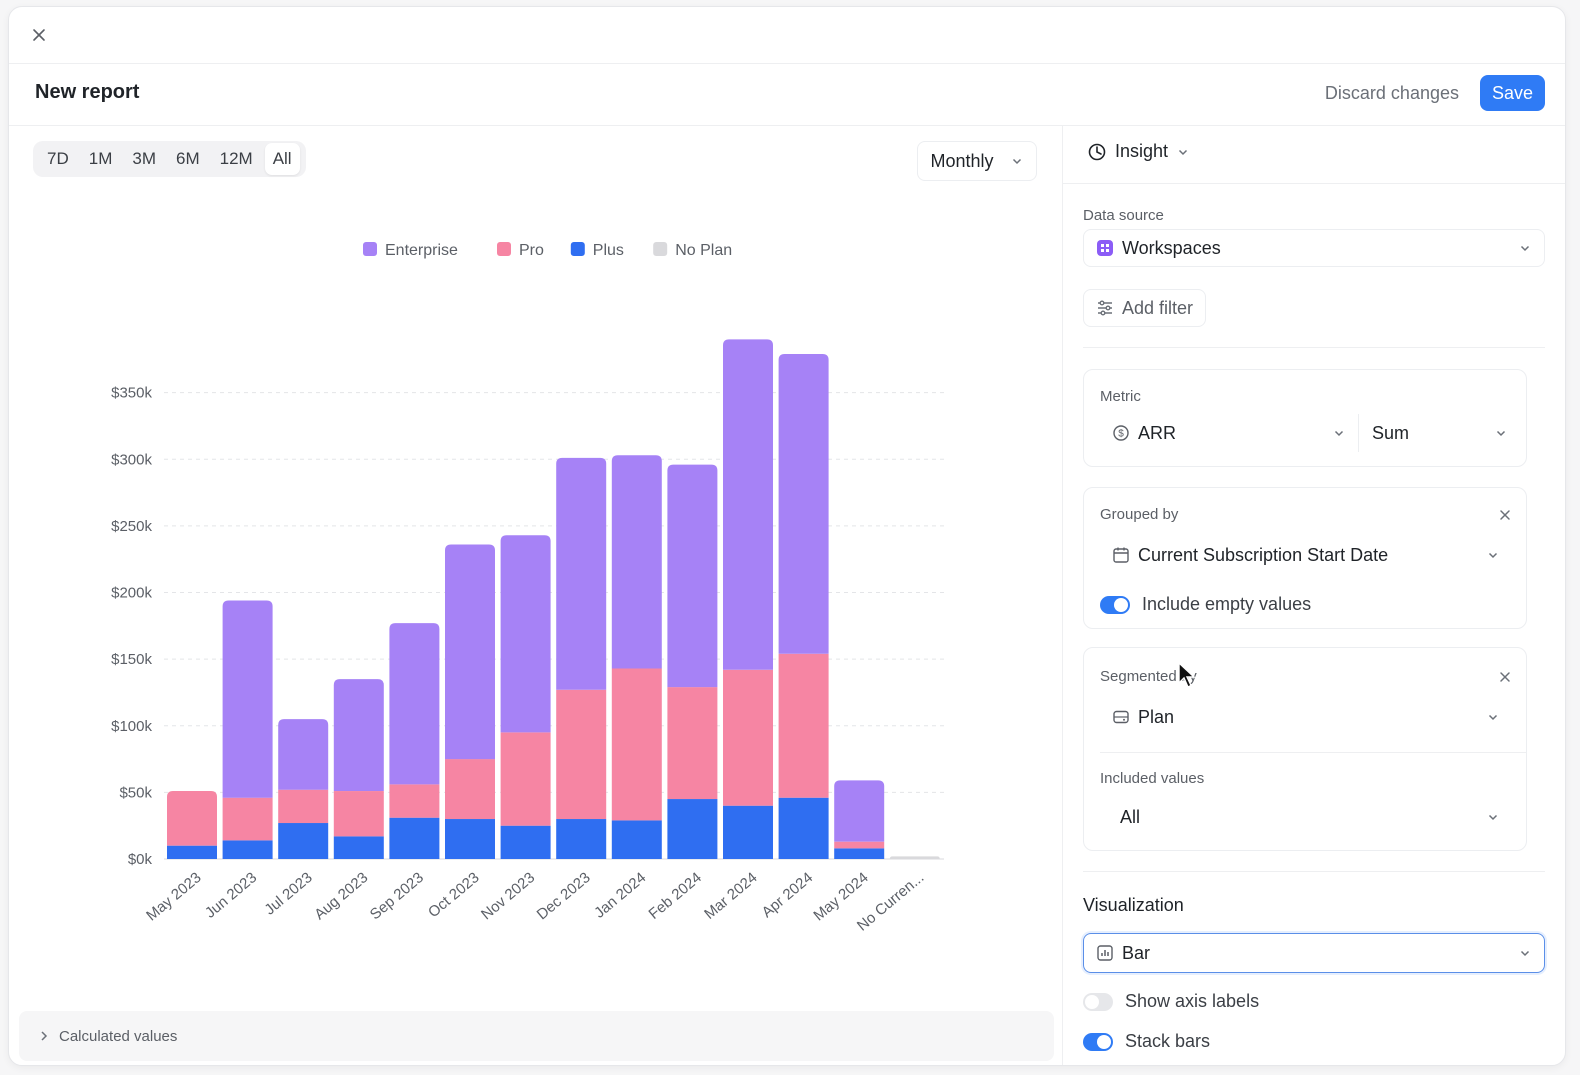  I want to click on grouped-by-label: Grouped by, so click(1139, 514).